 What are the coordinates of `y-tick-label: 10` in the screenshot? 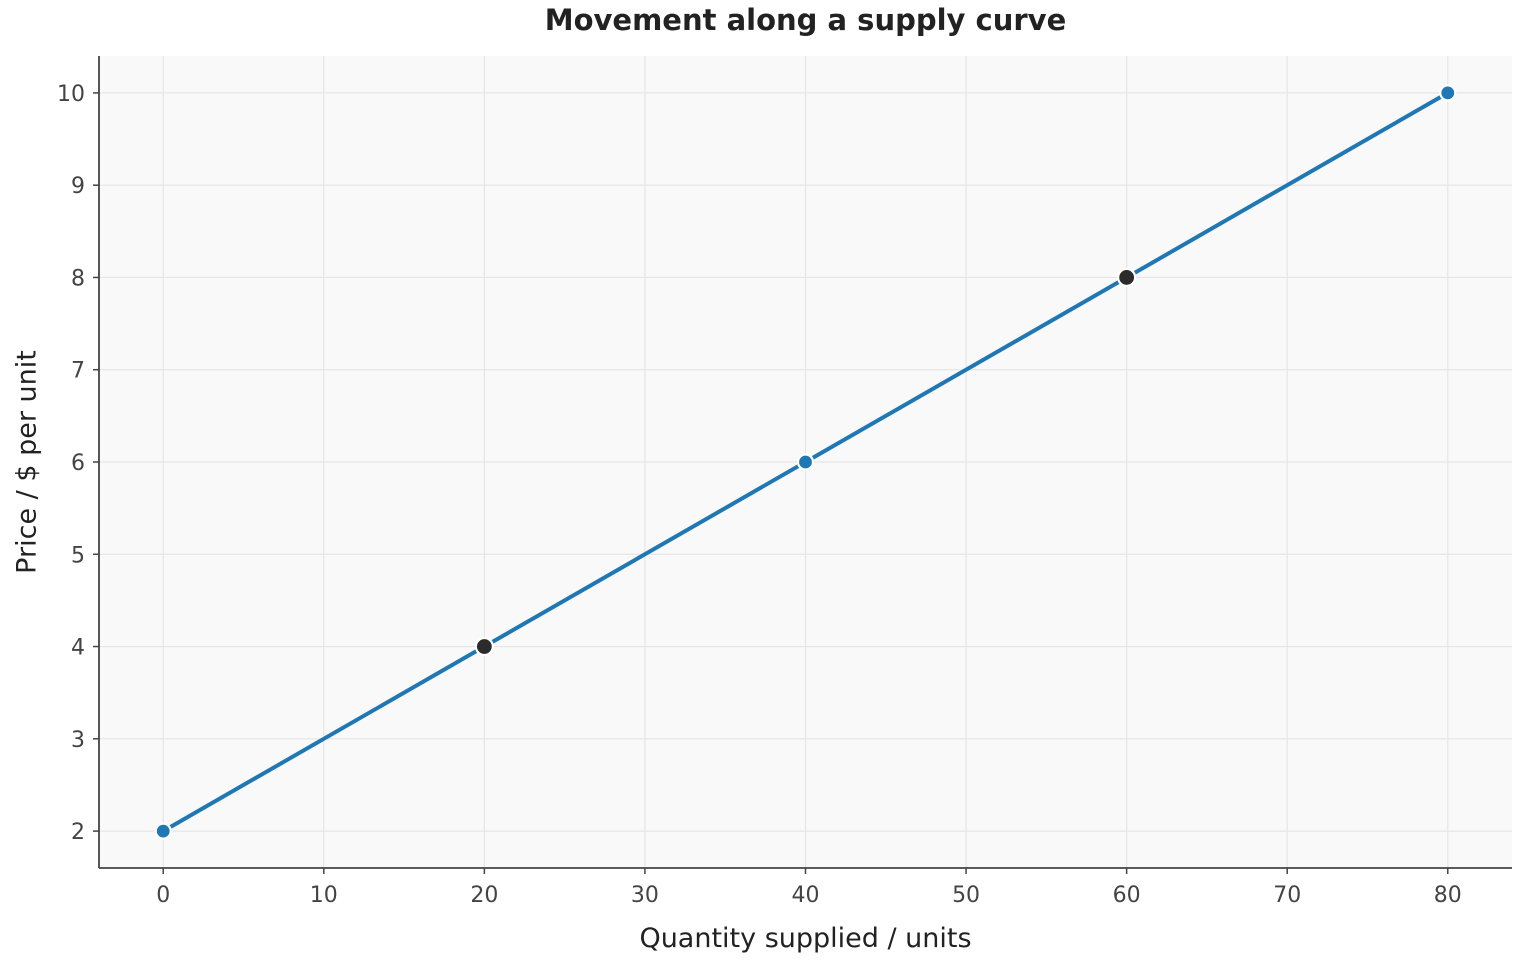 It's located at (71, 94).